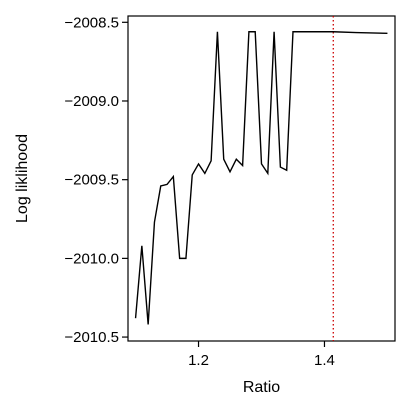 This screenshot has width=413, height=412. Describe the element at coordinates (91, 22) in the screenshot. I see `y-tick-label: −2008.5` at that location.